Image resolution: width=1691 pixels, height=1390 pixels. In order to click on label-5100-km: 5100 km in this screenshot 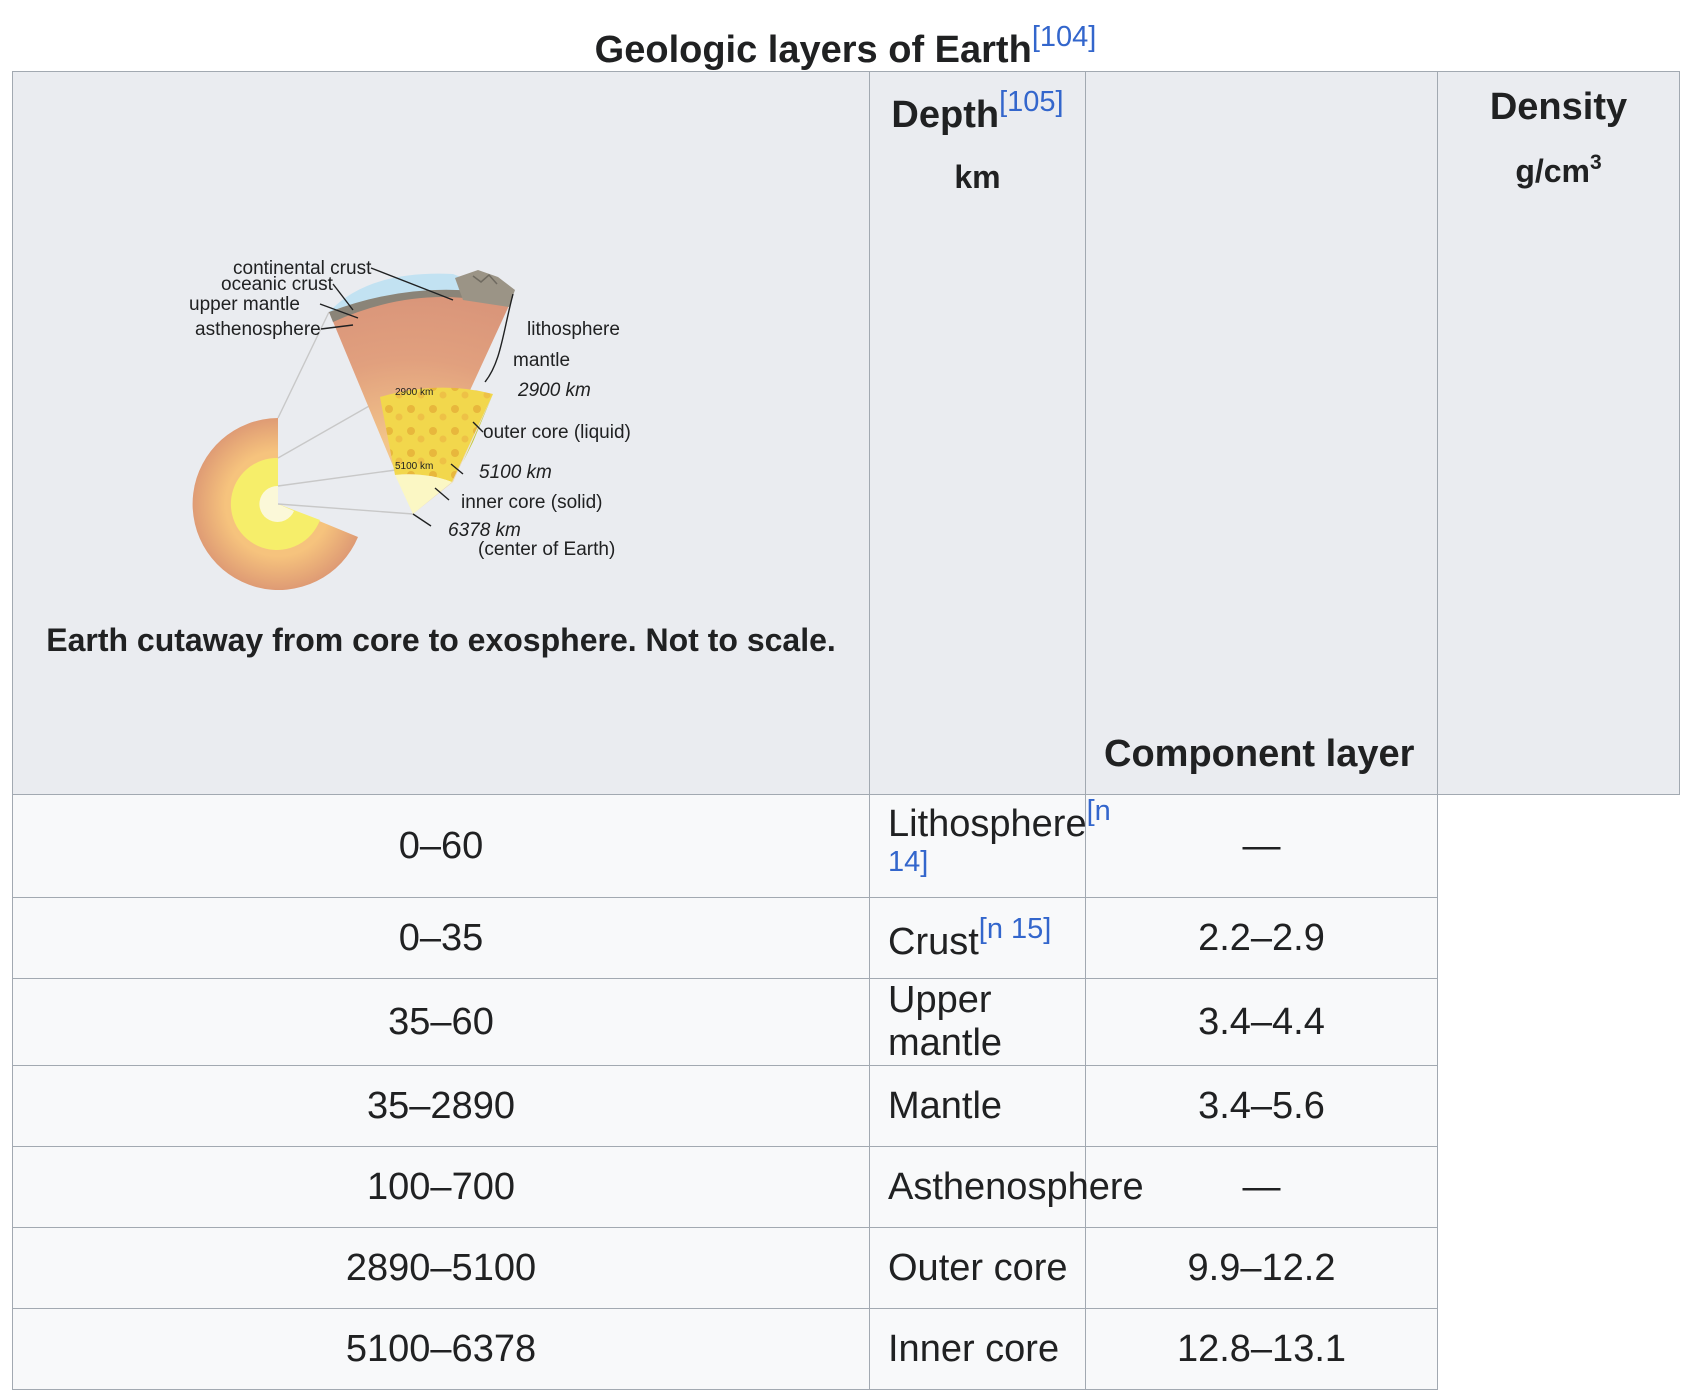, I will do `click(515, 472)`.